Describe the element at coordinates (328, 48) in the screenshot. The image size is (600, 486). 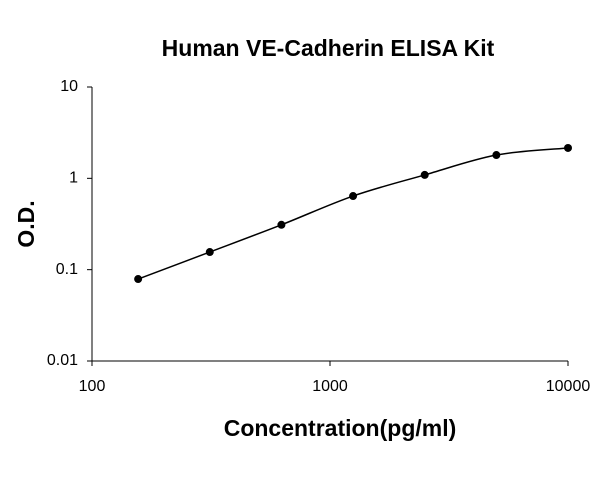
I see `chart-title: Human VE-Cadherin ELISA Kit` at that location.